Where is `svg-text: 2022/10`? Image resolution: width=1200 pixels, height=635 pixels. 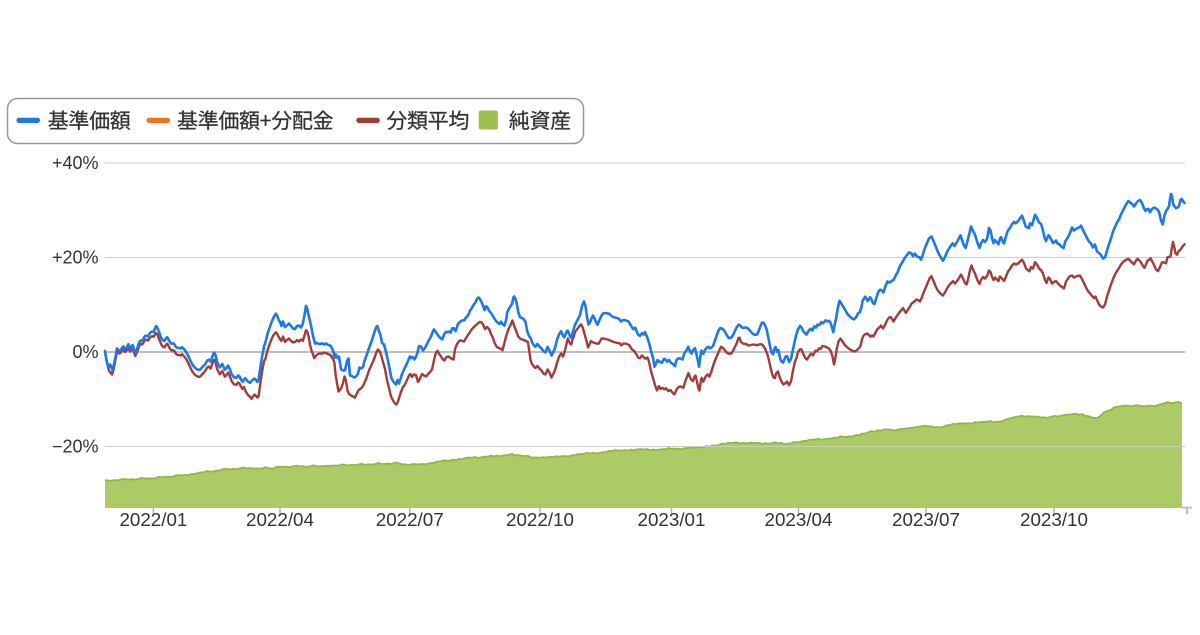 svg-text: 2022/10 is located at coordinates (540, 519).